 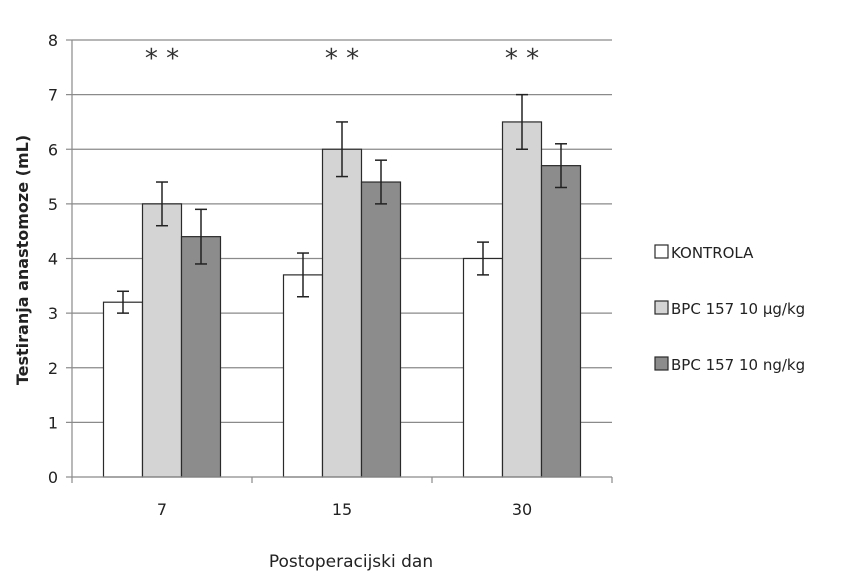 What do you see at coordinates (53, 313) in the screenshot?
I see `y-tick-label: 3` at bounding box center [53, 313].